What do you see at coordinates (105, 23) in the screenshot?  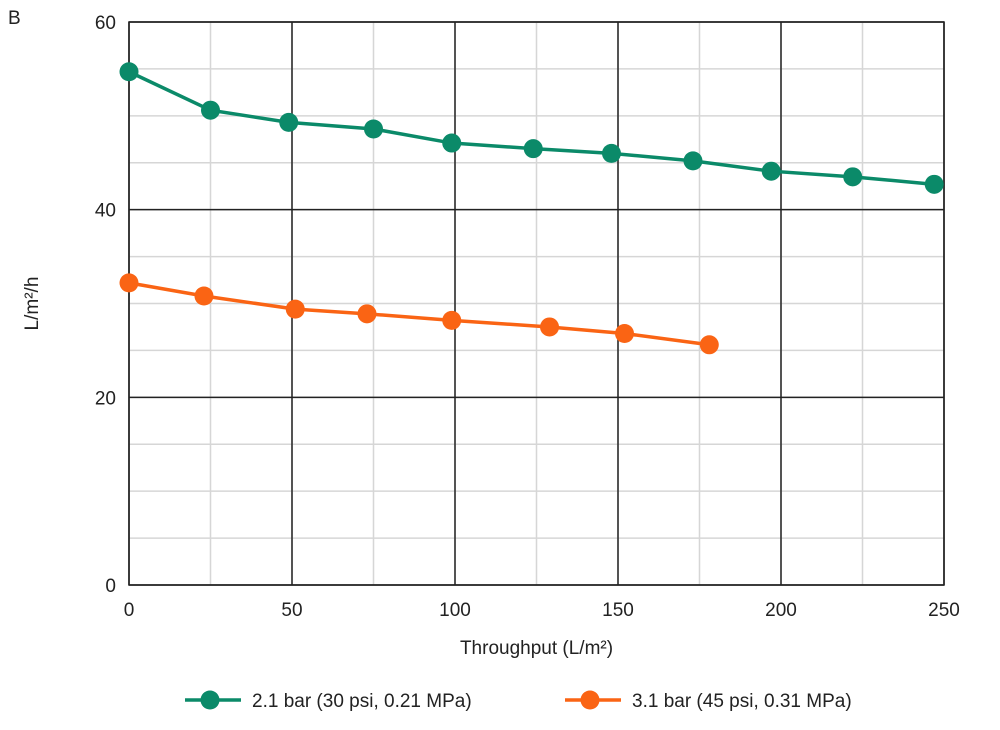 I see `y-tick-label: 60` at bounding box center [105, 23].